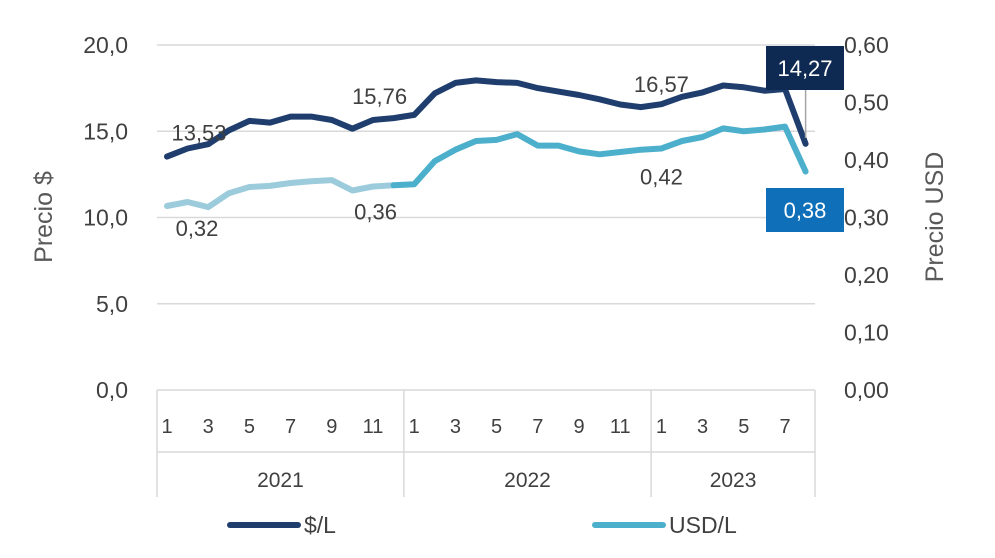 The width and height of the screenshot is (995, 558). Describe the element at coordinates (197, 228) in the screenshot. I see `data-label: 0,32` at that location.